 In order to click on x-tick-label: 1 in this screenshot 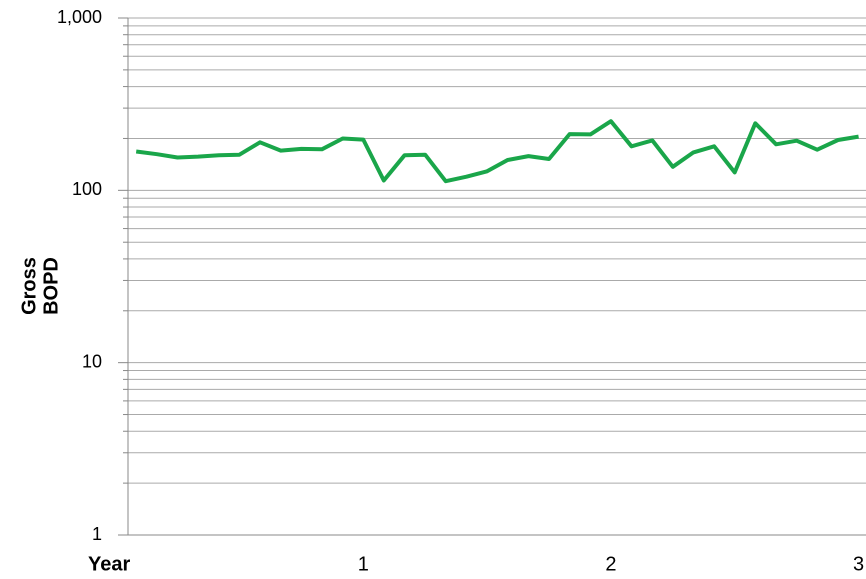, I will do `click(363, 564)`.